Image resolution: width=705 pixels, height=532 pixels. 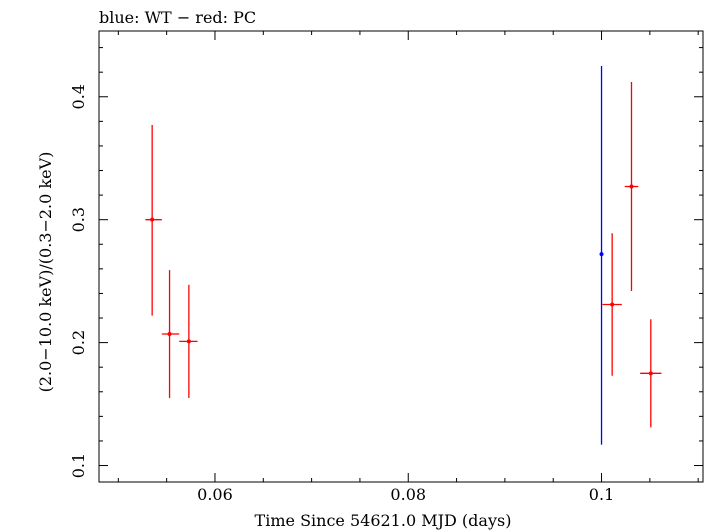 I want to click on x-axis-tick-labels: 0.06 0.08 0.1, so click(x=405, y=494).